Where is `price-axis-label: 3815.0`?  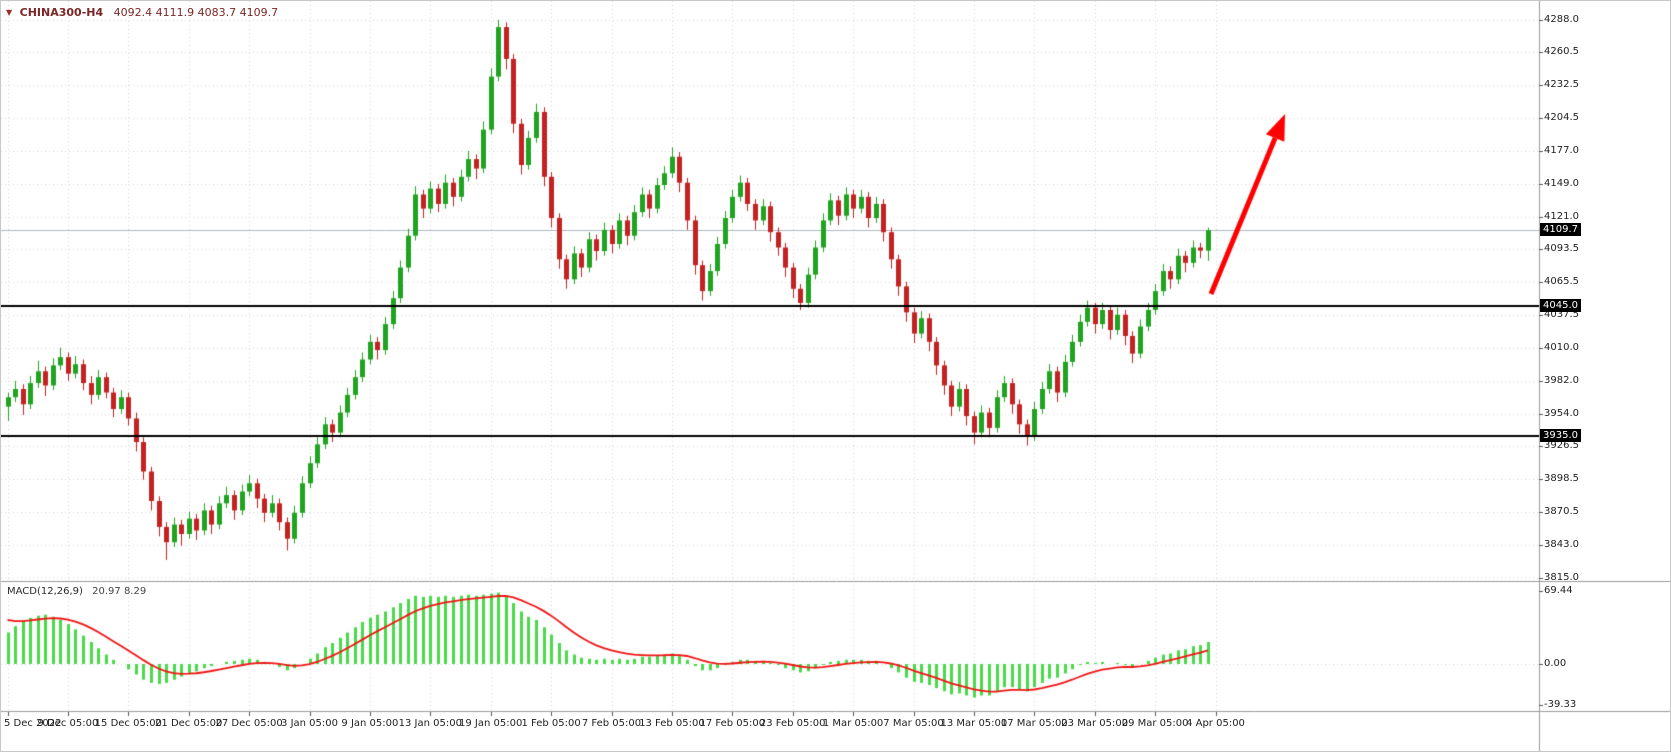 price-axis-label: 3815.0 is located at coordinates (1561, 577).